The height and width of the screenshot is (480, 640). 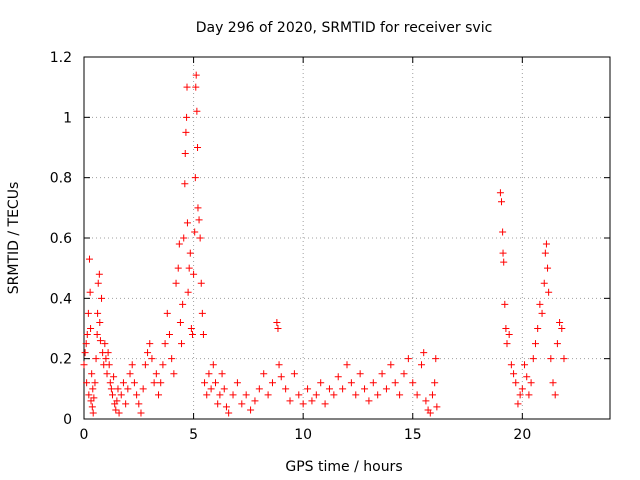 I want to click on x-axis-title: GPS time / hours, so click(x=343, y=467).